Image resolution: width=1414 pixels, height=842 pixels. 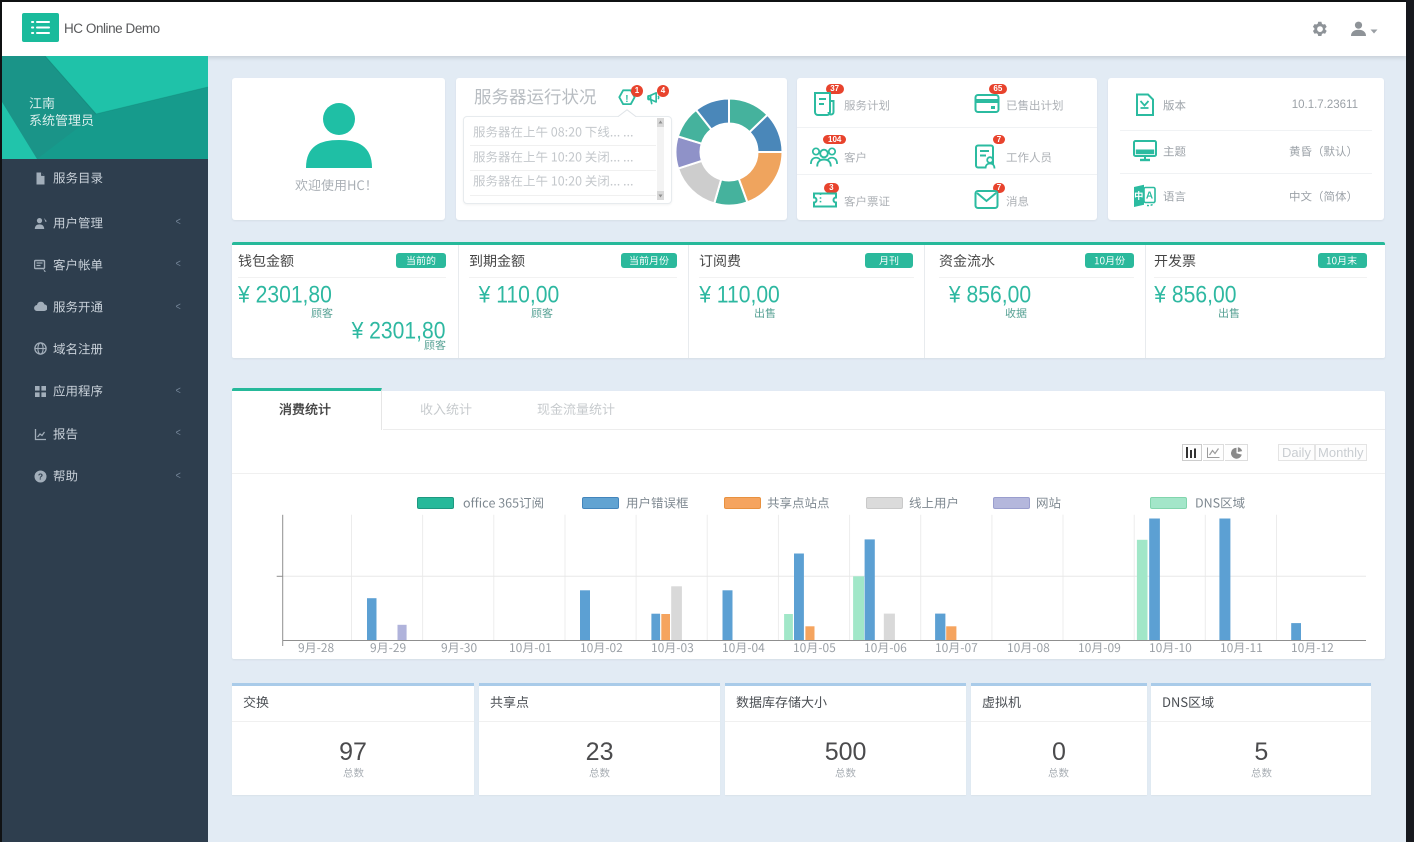 What do you see at coordinates (1149, 195) in the screenshot?
I see `svg-text: A` at bounding box center [1149, 195].